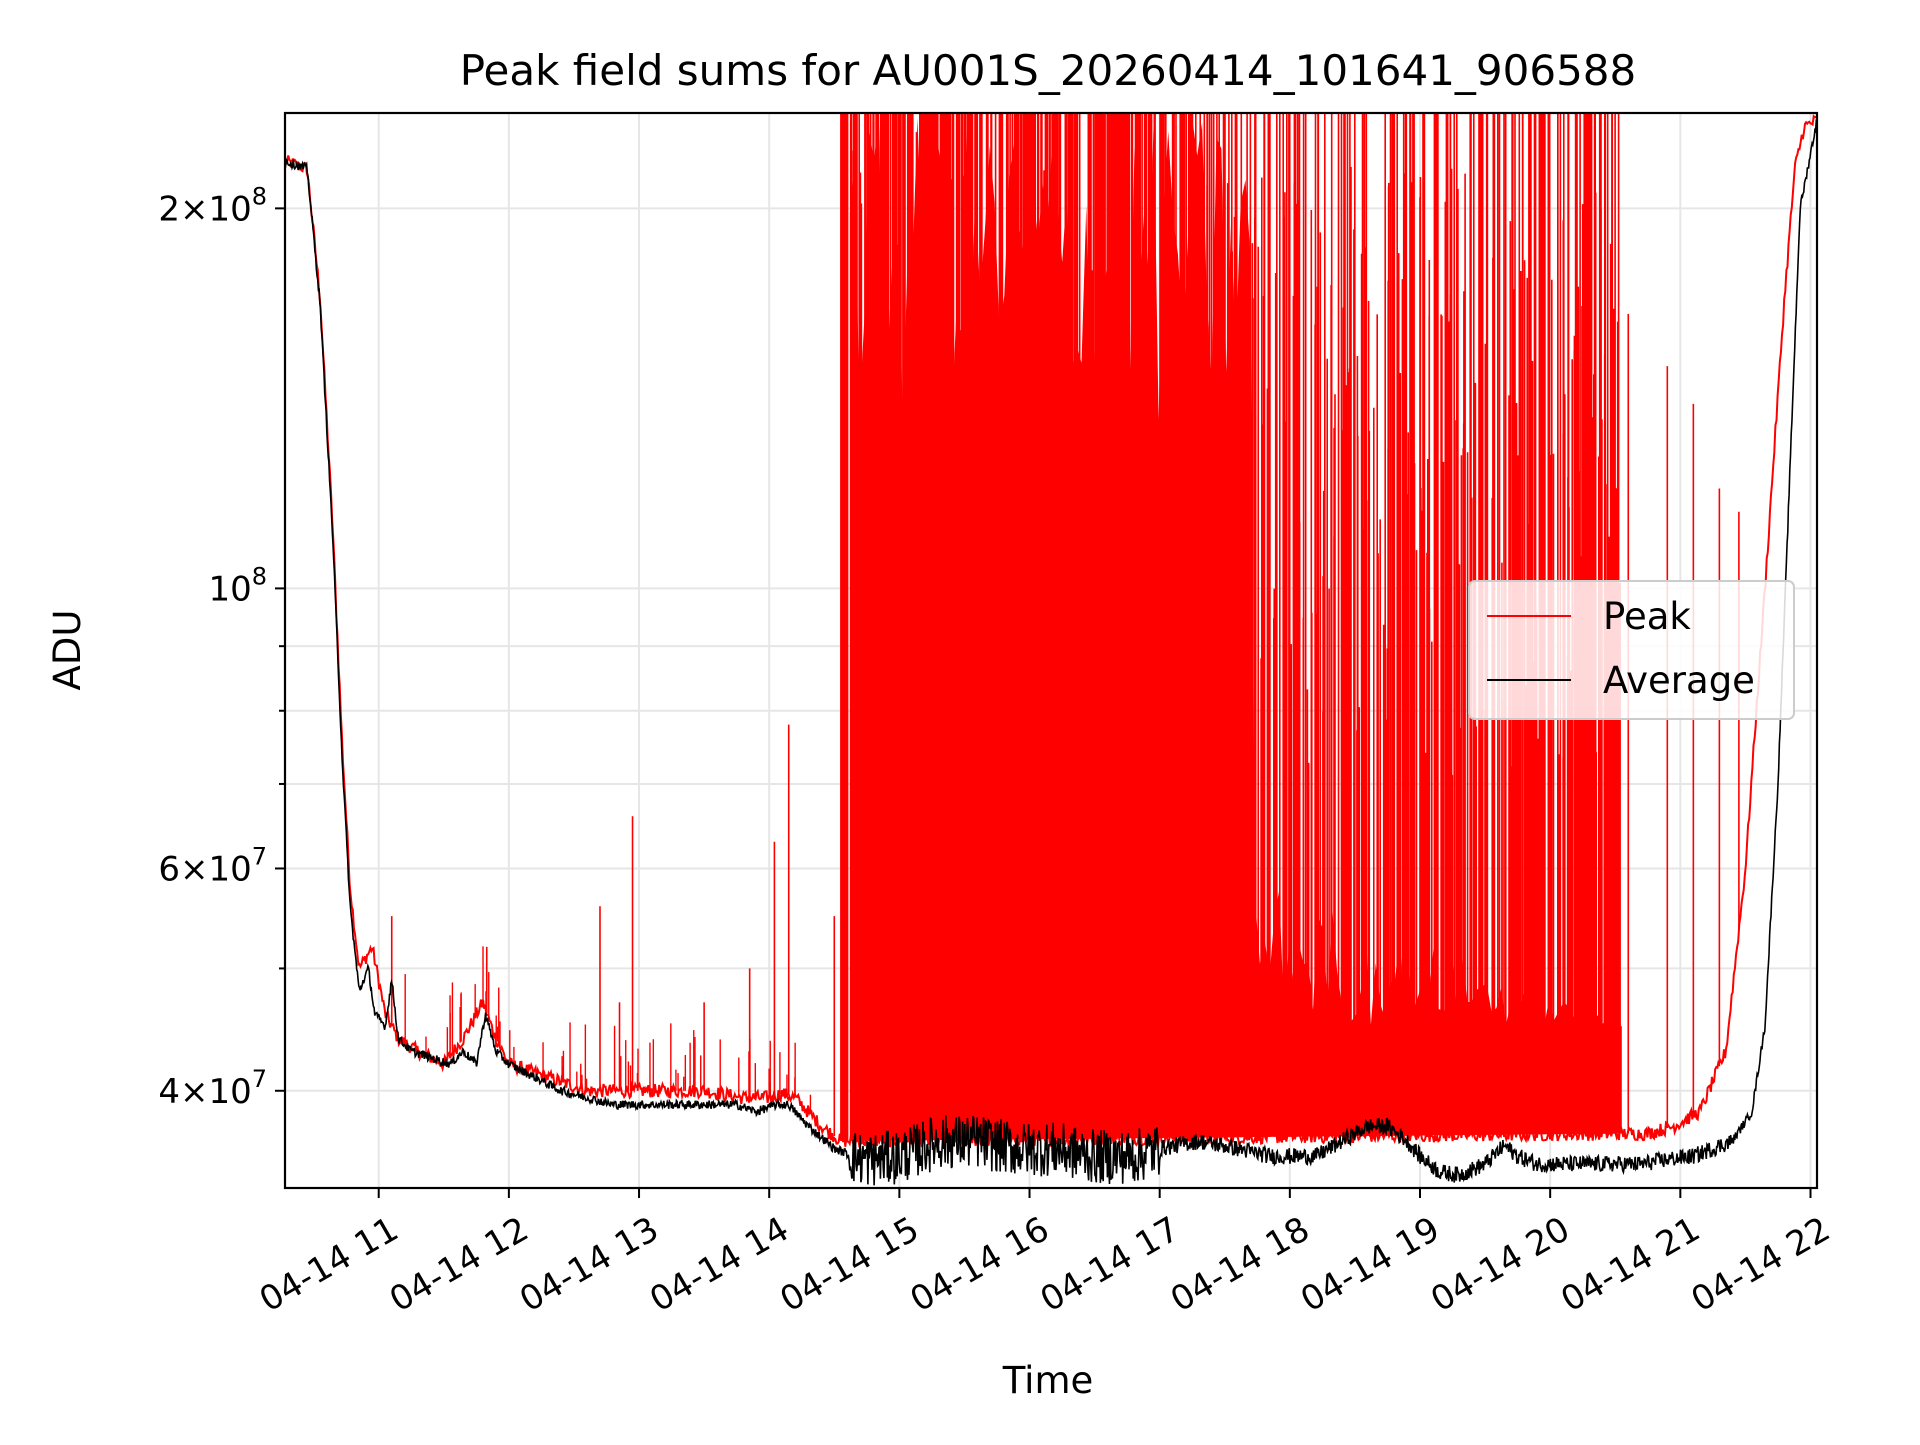  I want to click on y-tick-label: 4×107, so click(212, 1088).